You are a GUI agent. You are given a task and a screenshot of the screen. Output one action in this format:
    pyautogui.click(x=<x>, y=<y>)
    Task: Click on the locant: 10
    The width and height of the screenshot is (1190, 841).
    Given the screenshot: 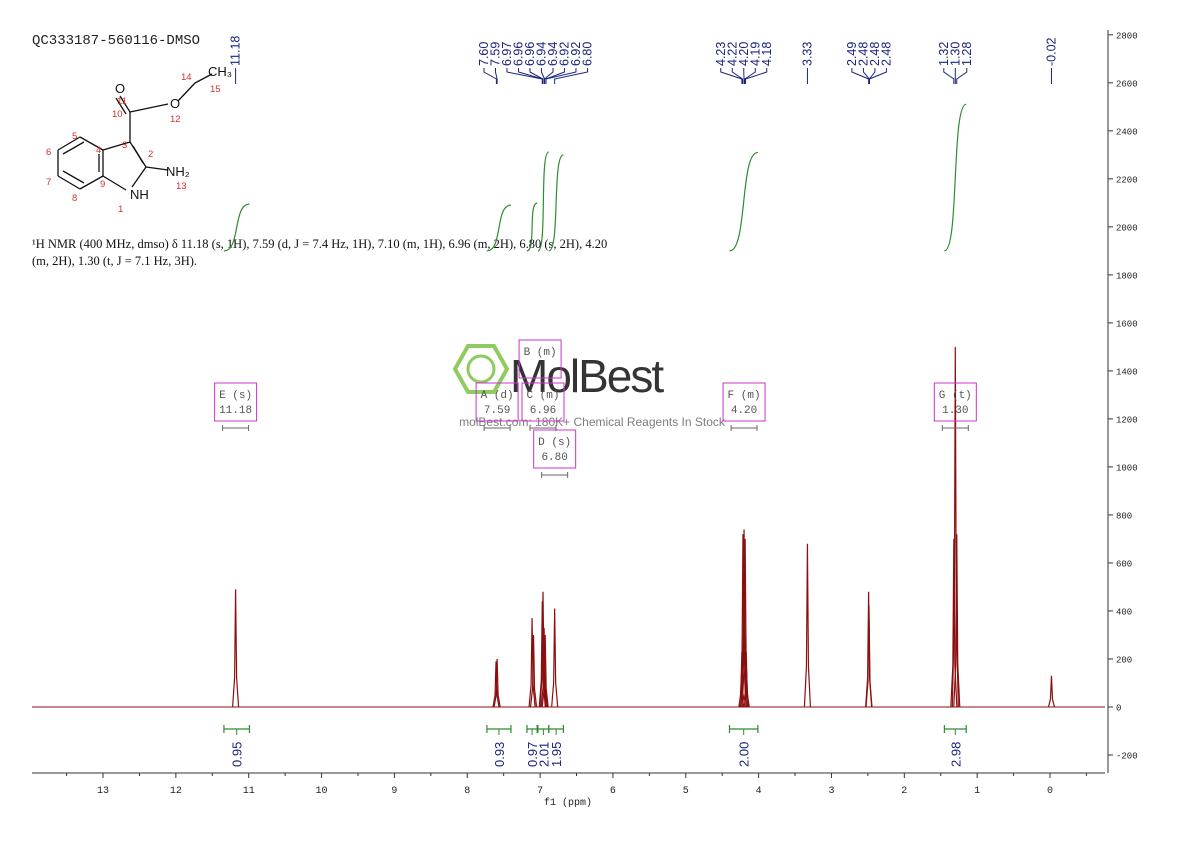 What is the action you would take?
    pyautogui.click(x=117, y=114)
    